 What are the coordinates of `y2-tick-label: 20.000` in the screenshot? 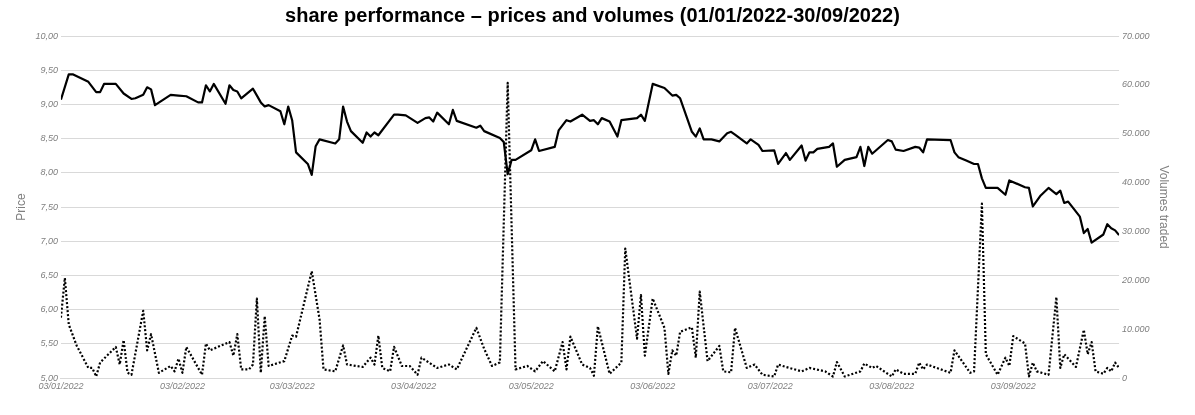 It's located at (1135, 279).